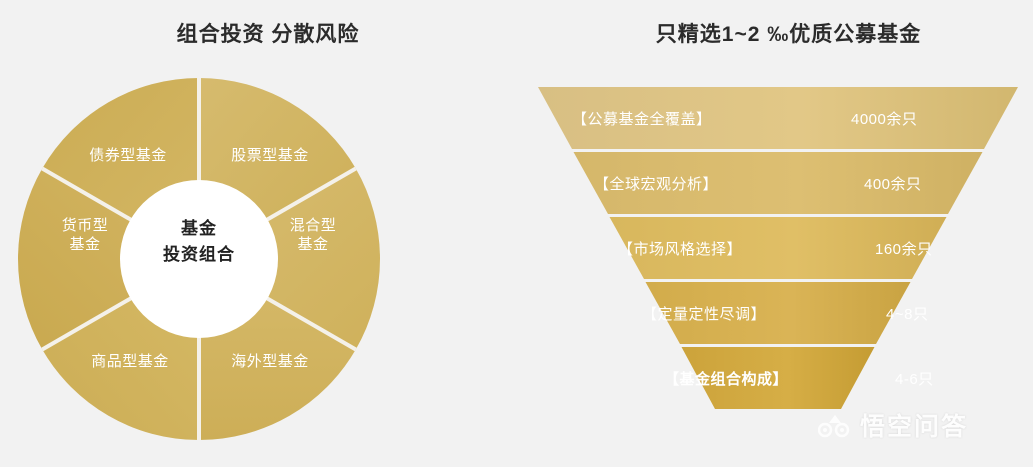  I want to click on donut-segment-money, so click(109, 259).